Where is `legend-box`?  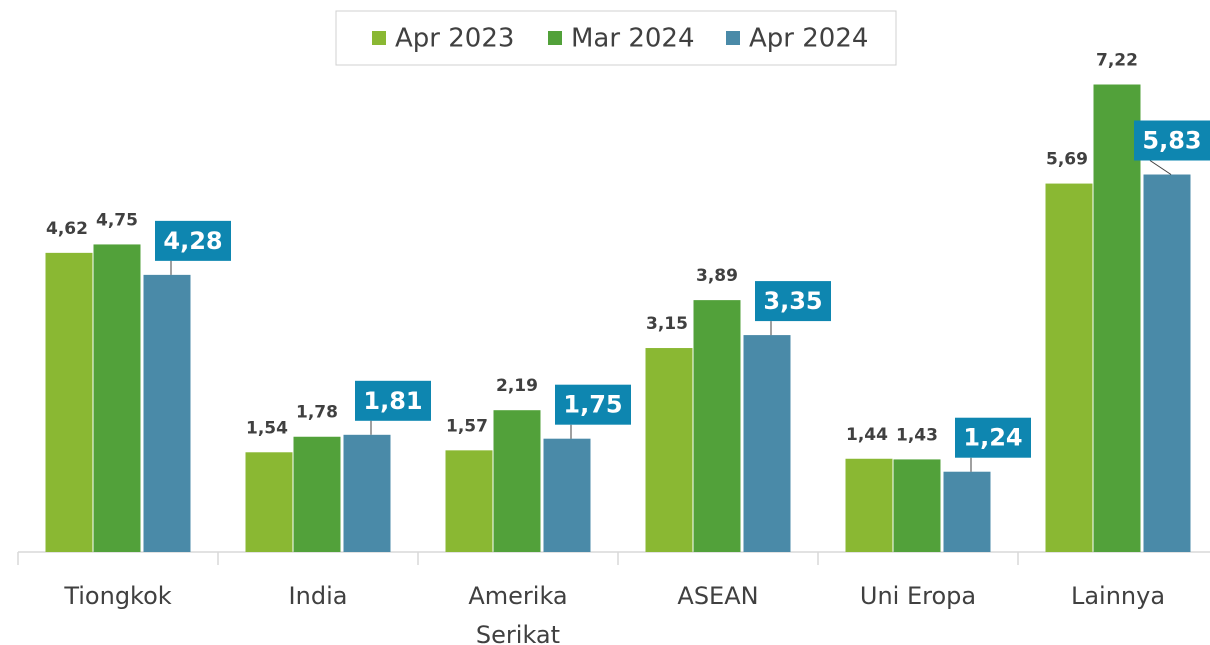
legend-box is located at coordinates (616, 38).